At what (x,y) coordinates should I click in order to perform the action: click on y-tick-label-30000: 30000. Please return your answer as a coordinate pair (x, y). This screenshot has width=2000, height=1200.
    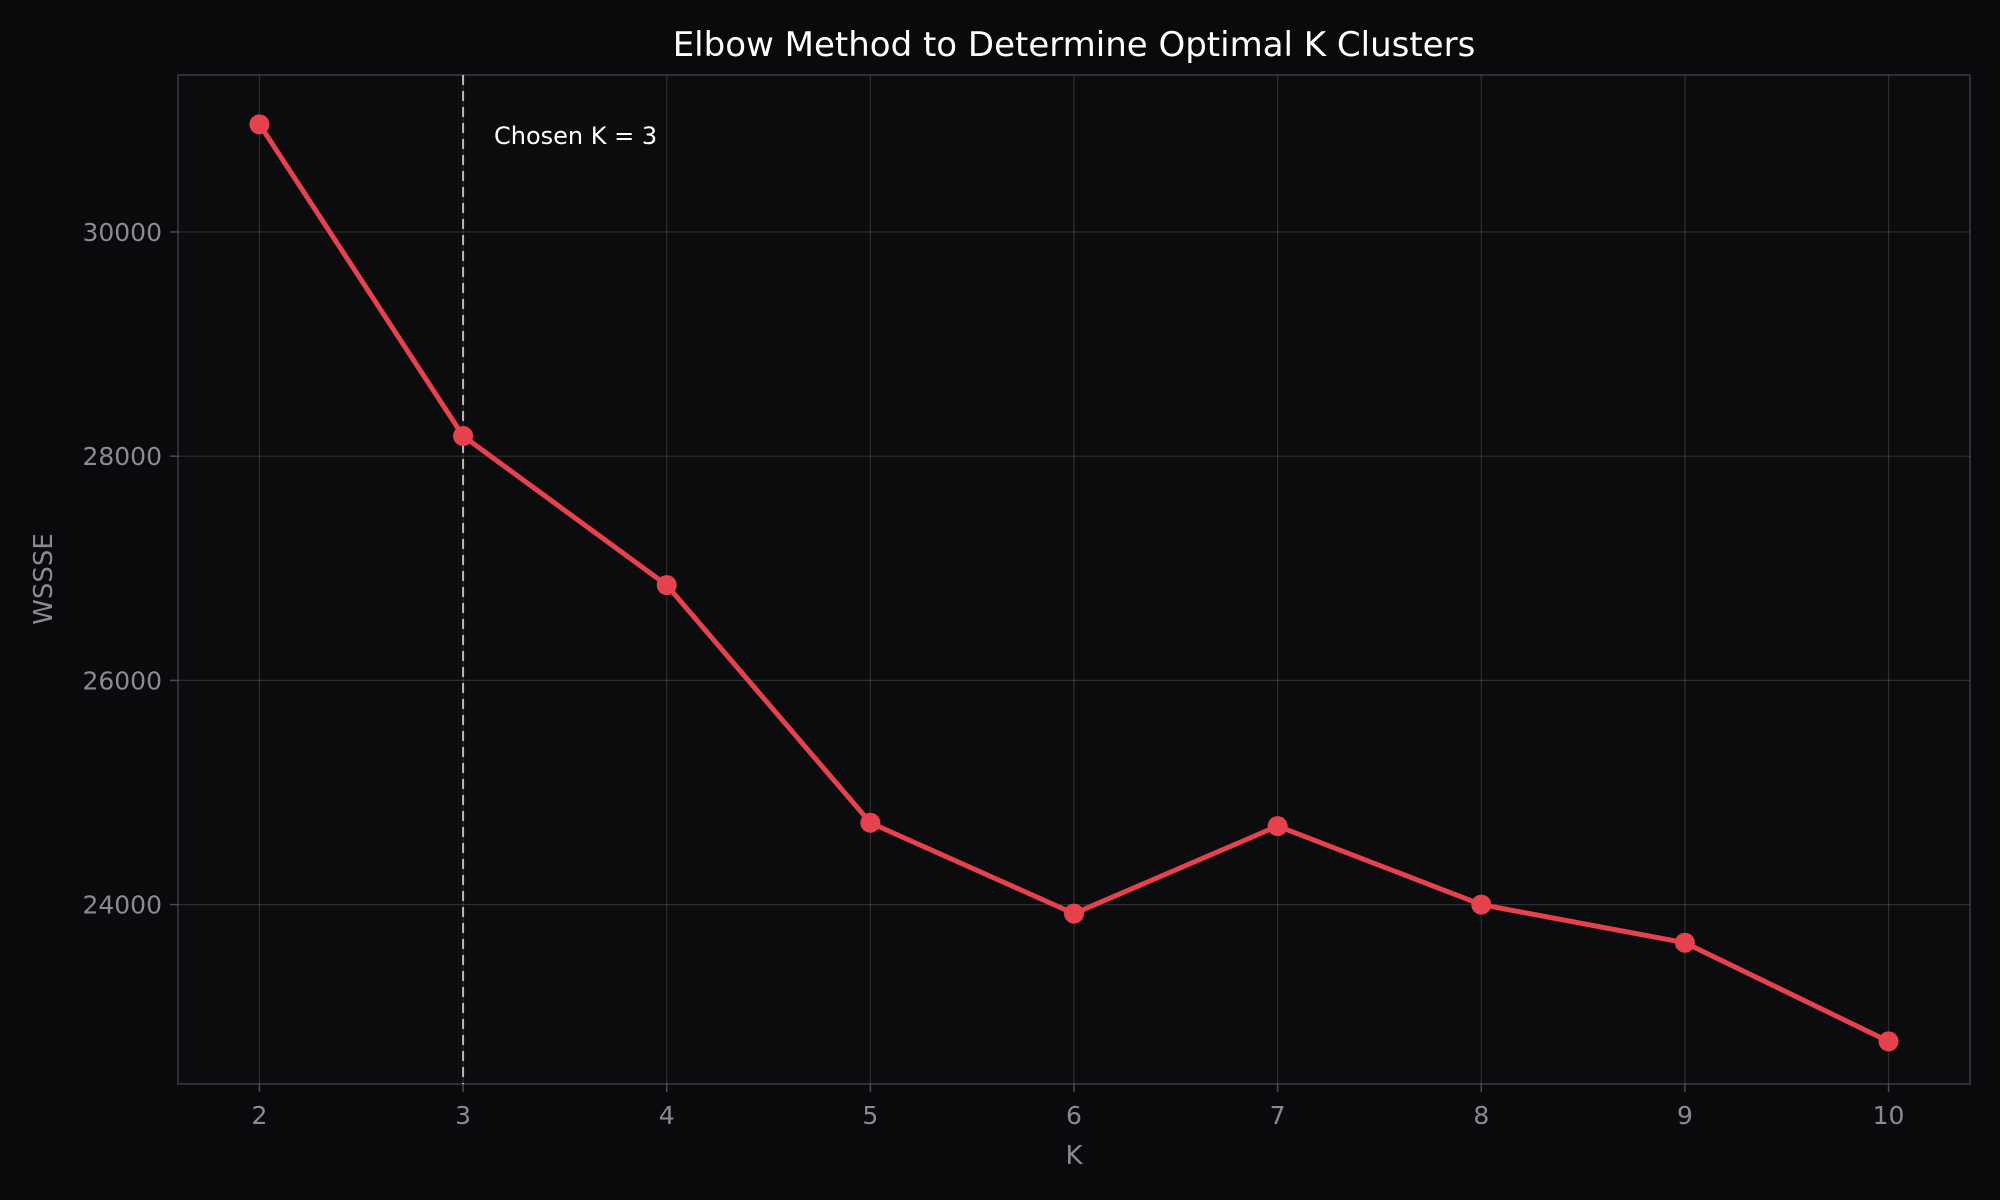
    Looking at the image, I should click on (122, 232).